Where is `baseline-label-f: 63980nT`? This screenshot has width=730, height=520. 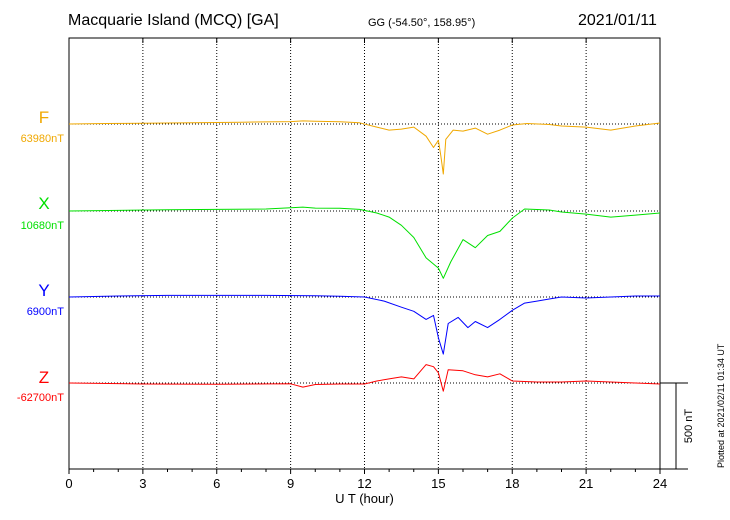
baseline-label-f: 63980nT is located at coordinates (43, 139).